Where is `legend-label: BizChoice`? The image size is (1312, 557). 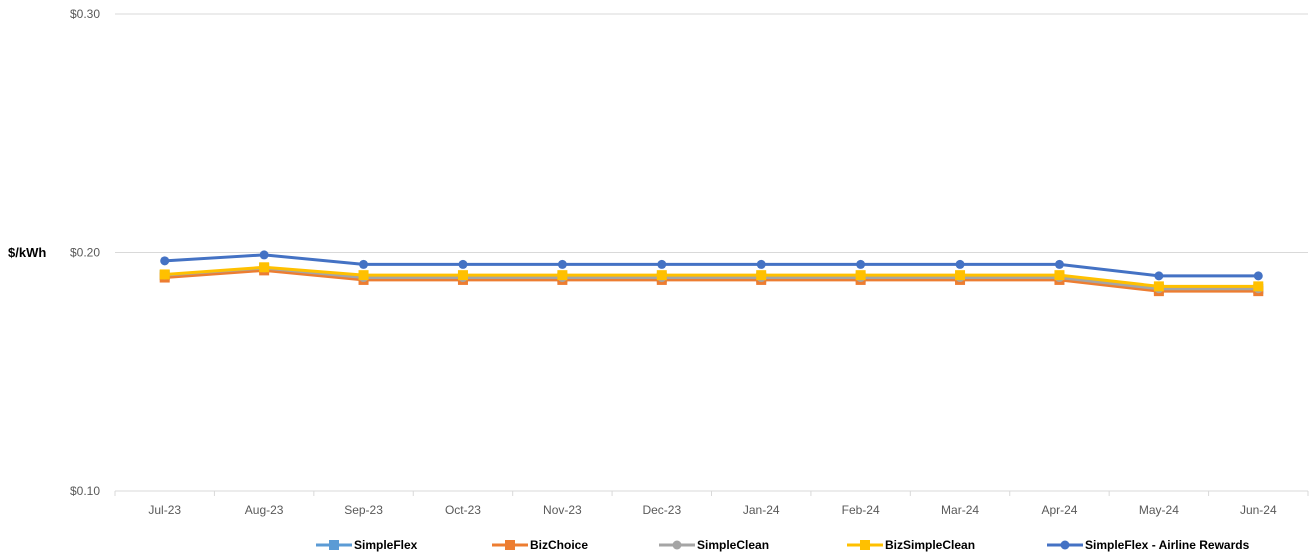 legend-label: BizChoice is located at coordinates (559, 545).